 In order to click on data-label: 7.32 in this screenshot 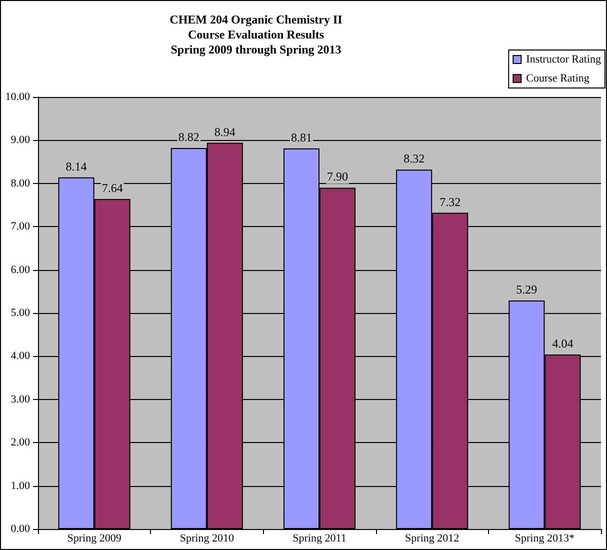, I will do `click(450, 201)`.